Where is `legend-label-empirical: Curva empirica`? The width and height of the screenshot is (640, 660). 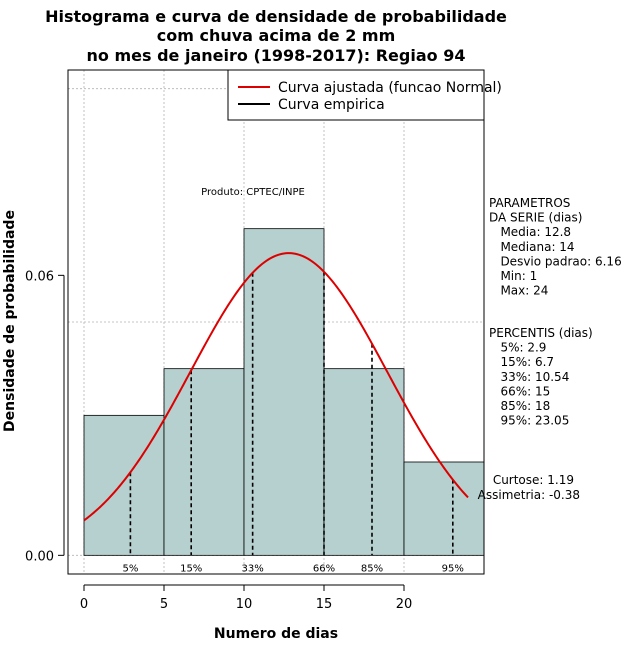 legend-label-empirical: Curva empirica is located at coordinates (331, 105).